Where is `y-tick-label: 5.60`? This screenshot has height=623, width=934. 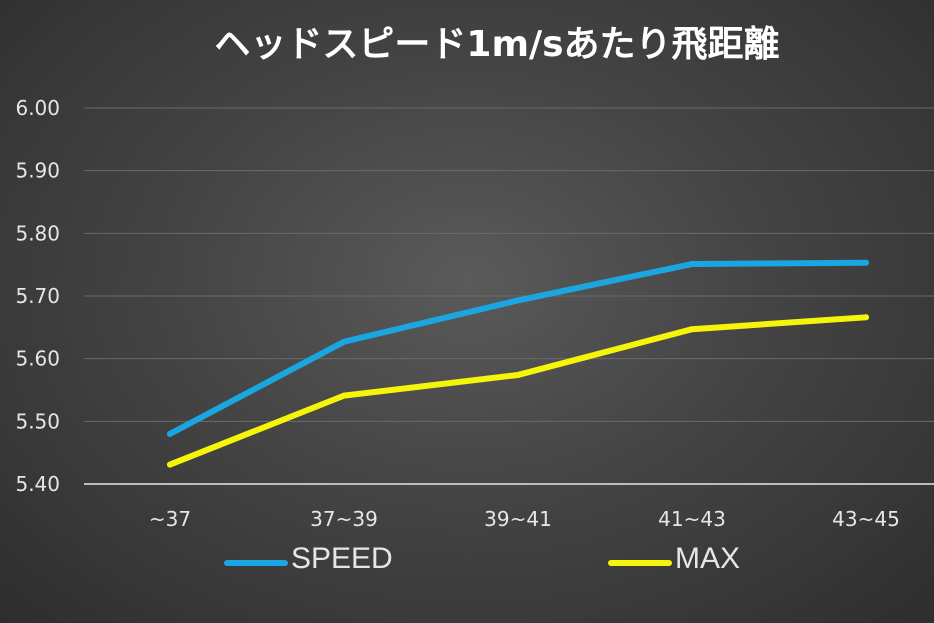
y-tick-label: 5.60 is located at coordinates (37, 359).